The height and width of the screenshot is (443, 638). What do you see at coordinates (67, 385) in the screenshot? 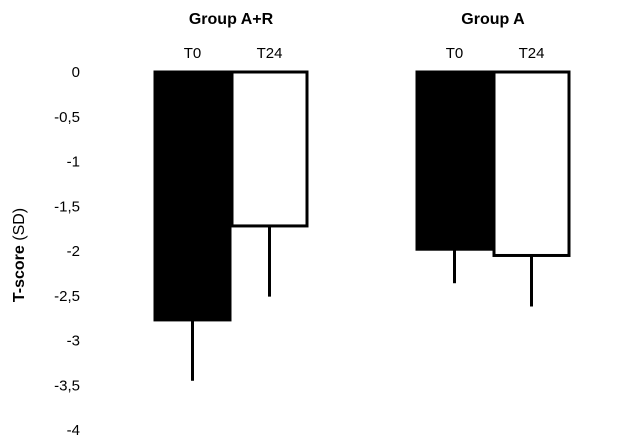
I see `y-tick-label: -3,5` at bounding box center [67, 385].